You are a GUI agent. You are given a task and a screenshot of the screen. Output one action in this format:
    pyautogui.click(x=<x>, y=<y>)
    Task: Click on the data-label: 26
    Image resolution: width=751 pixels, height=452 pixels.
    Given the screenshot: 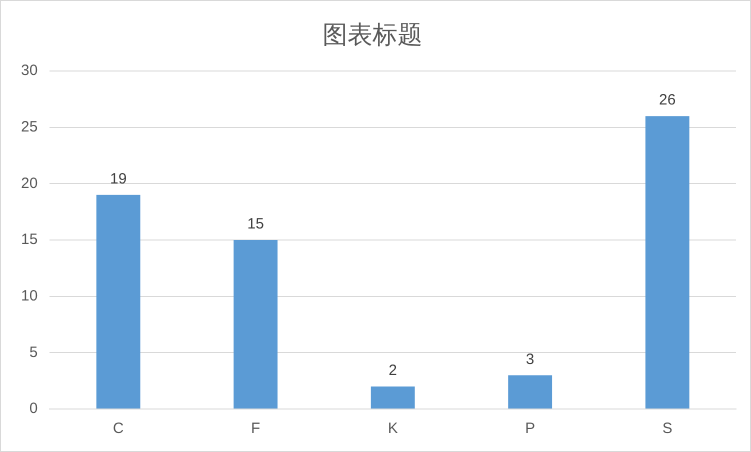 What is the action you would take?
    pyautogui.click(x=667, y=100)
    